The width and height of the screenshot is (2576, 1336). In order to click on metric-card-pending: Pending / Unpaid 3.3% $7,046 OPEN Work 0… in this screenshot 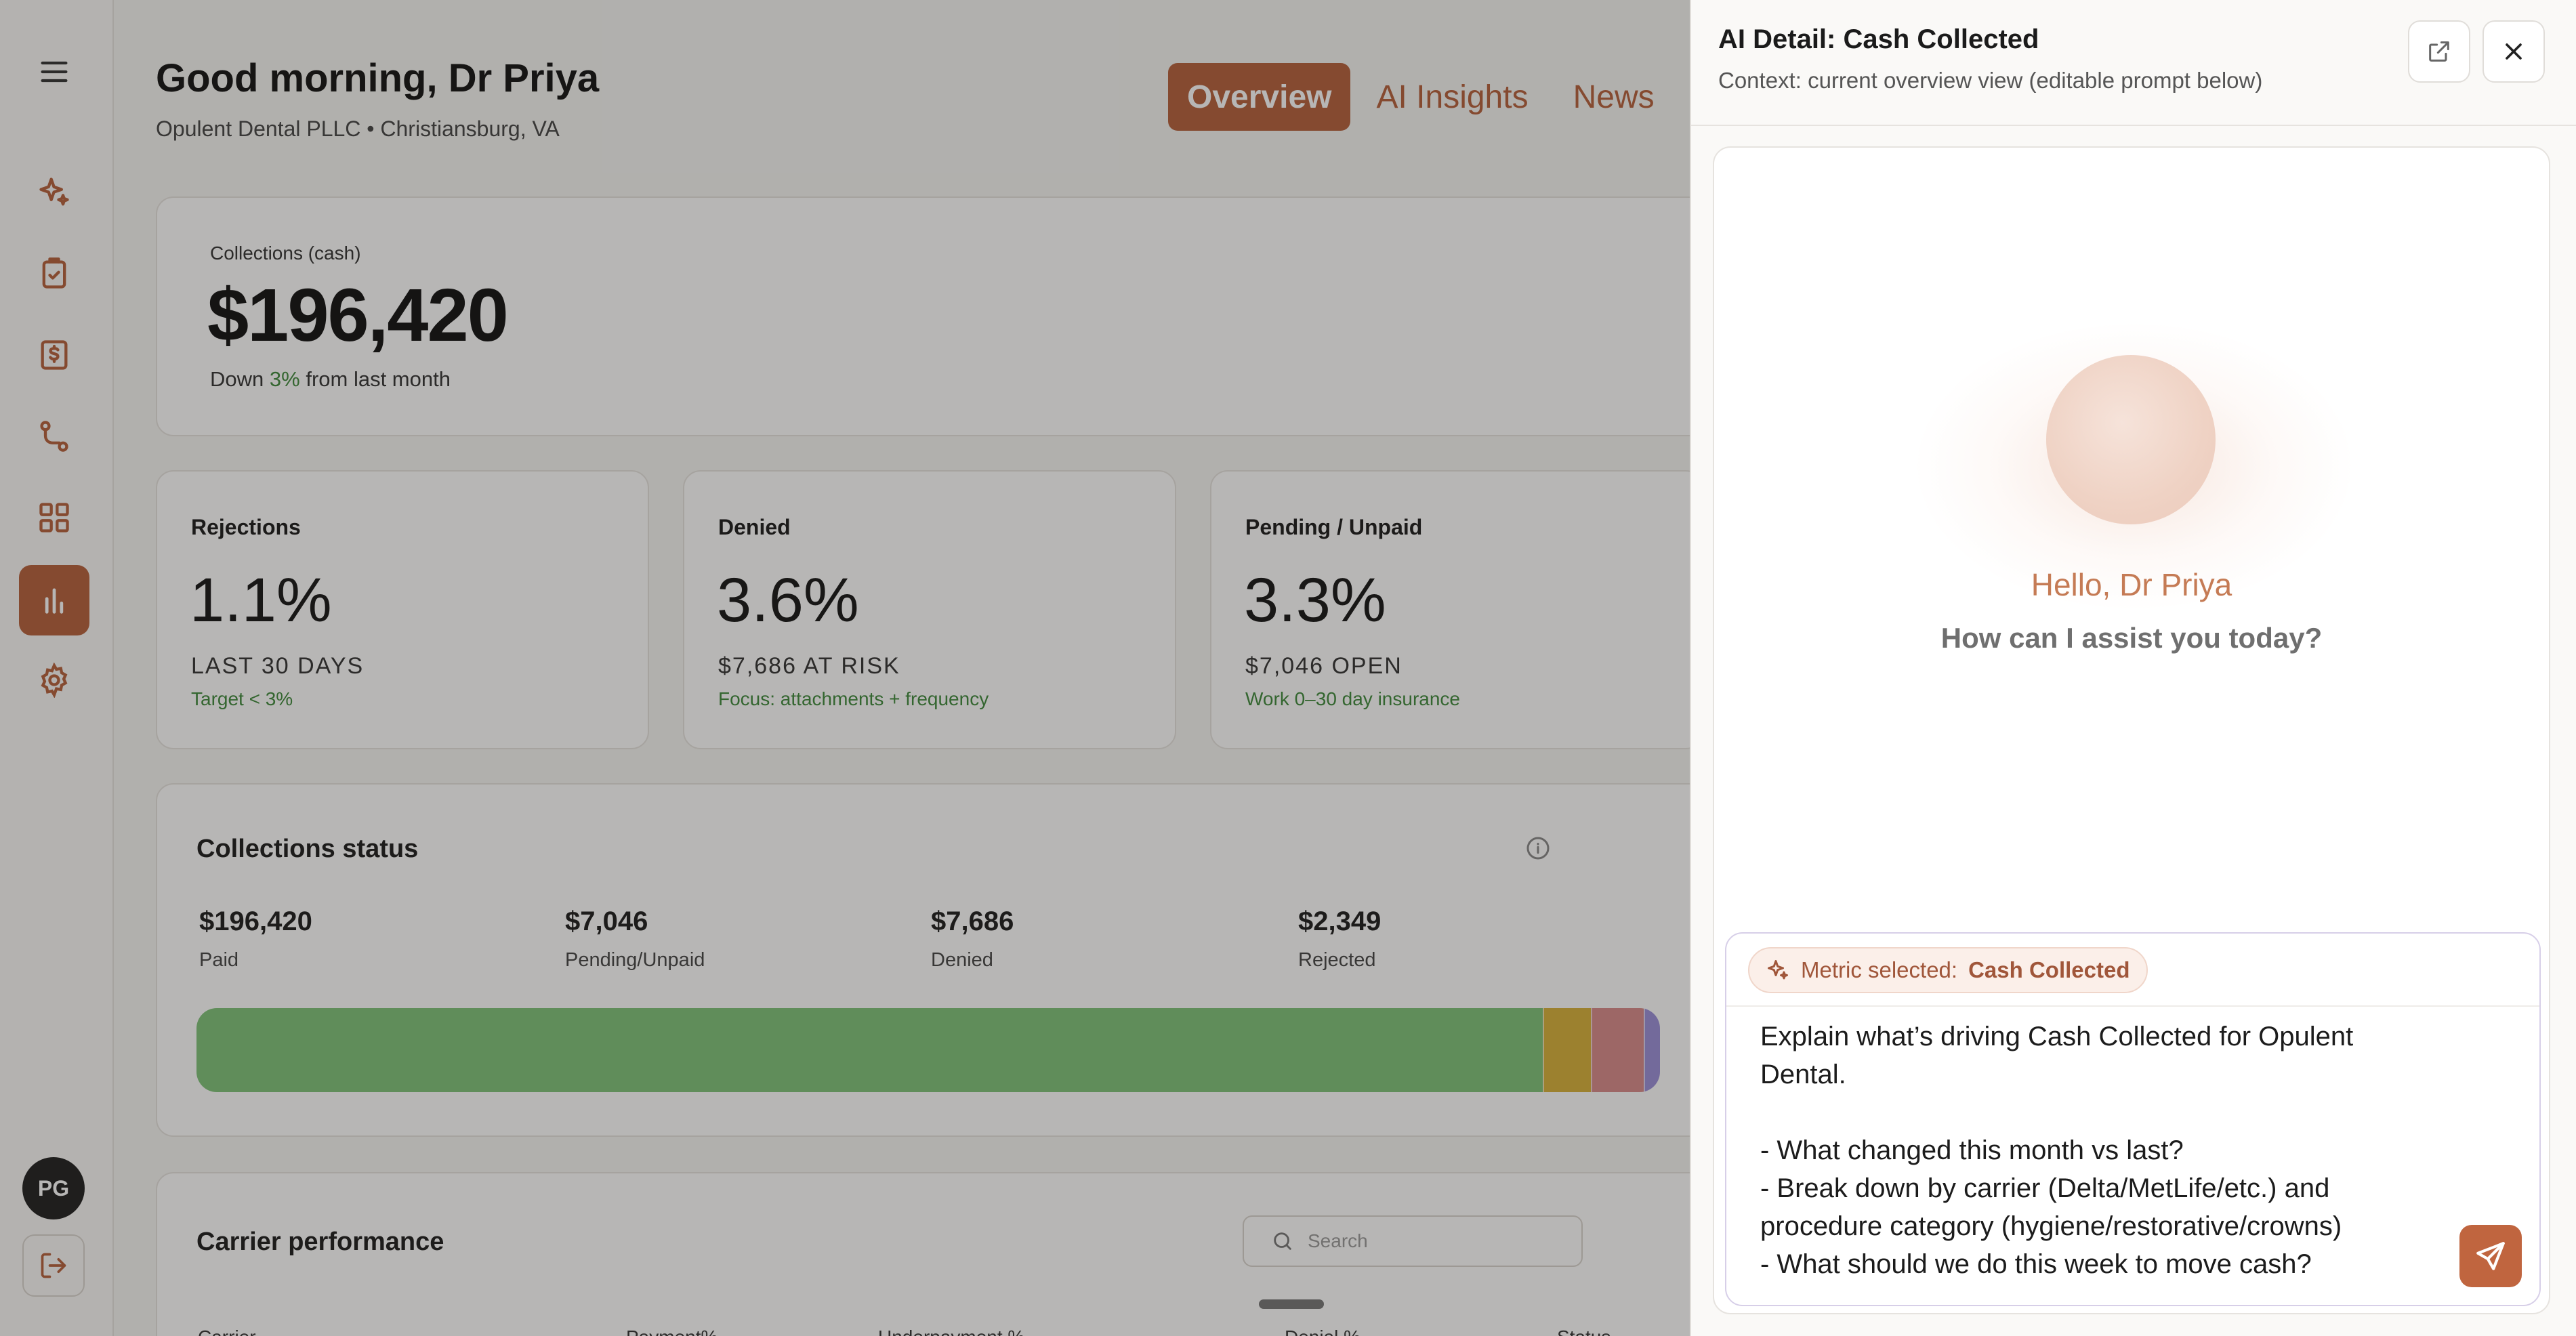, I will do `click(1456, 609)`.